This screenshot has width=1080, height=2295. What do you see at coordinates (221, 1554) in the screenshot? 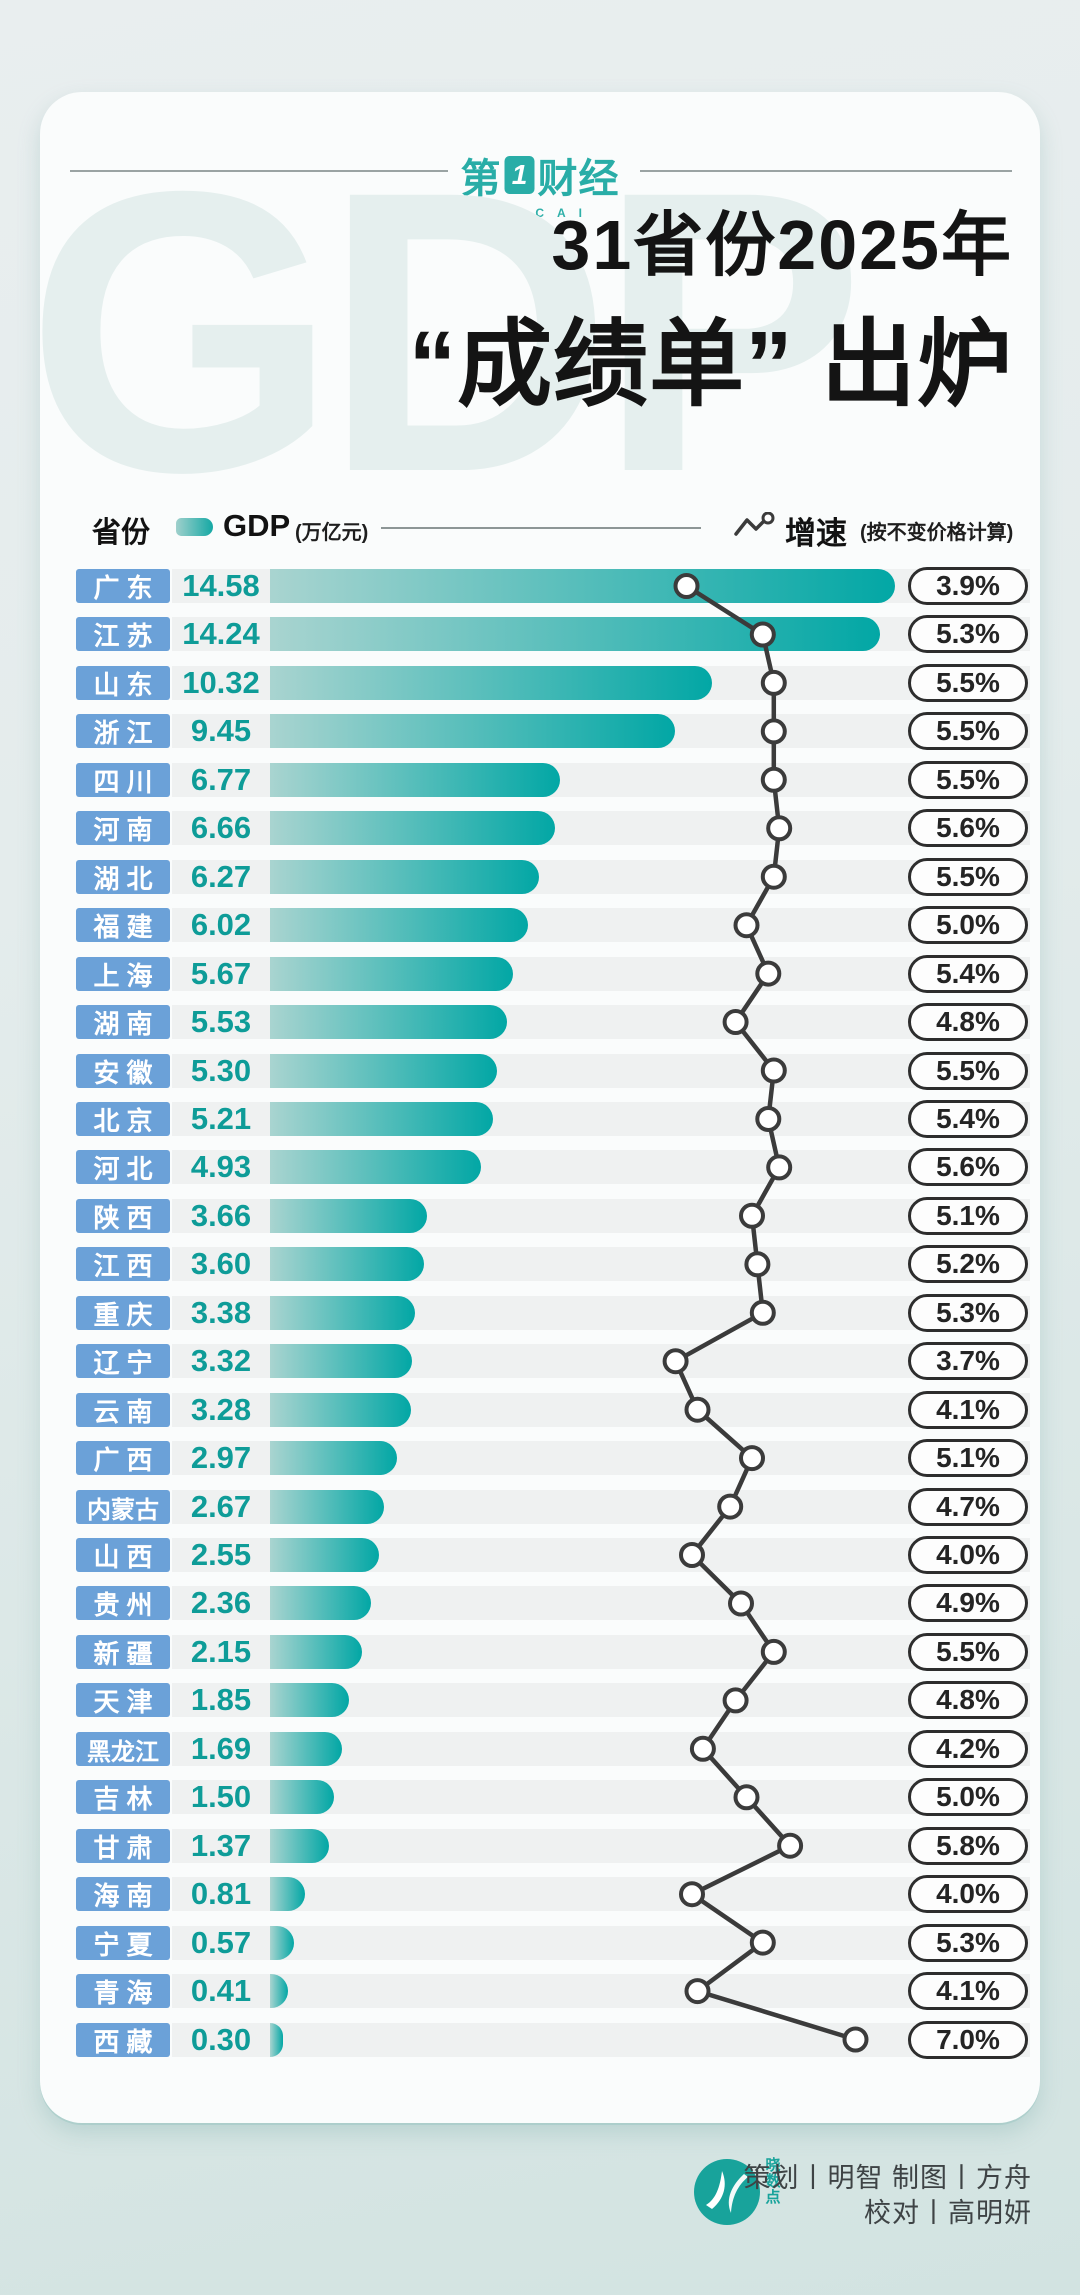
I see `gdp-value: 2.55` at bounding box center [221, 1554].